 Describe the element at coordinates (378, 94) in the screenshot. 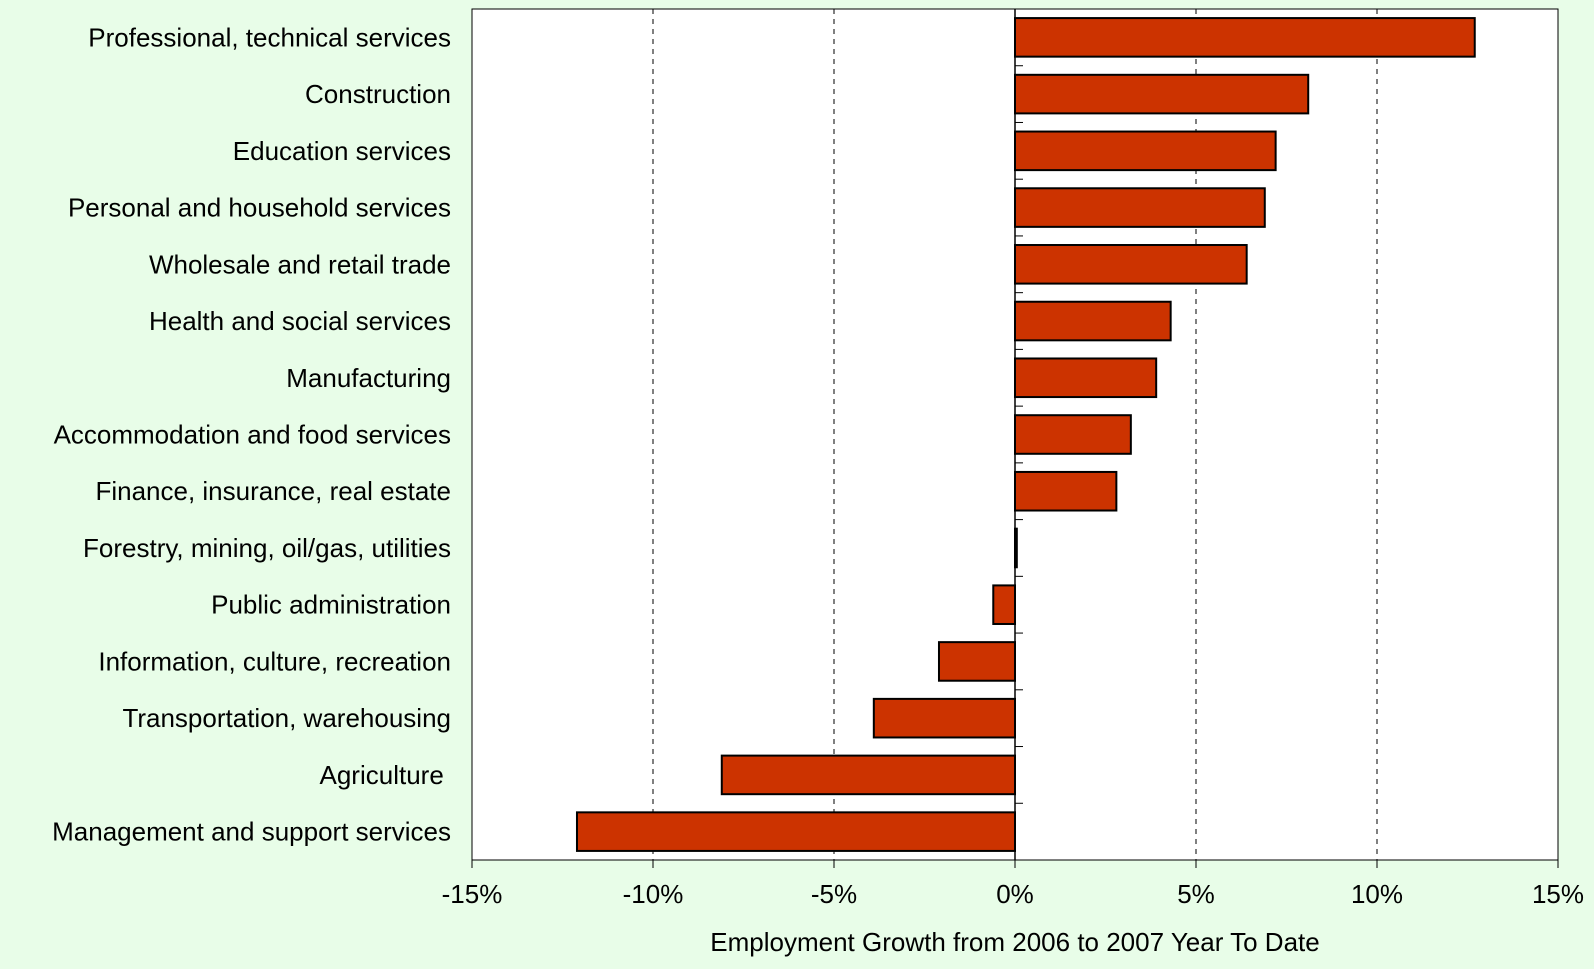

I see `category-label: Construction` at that location.